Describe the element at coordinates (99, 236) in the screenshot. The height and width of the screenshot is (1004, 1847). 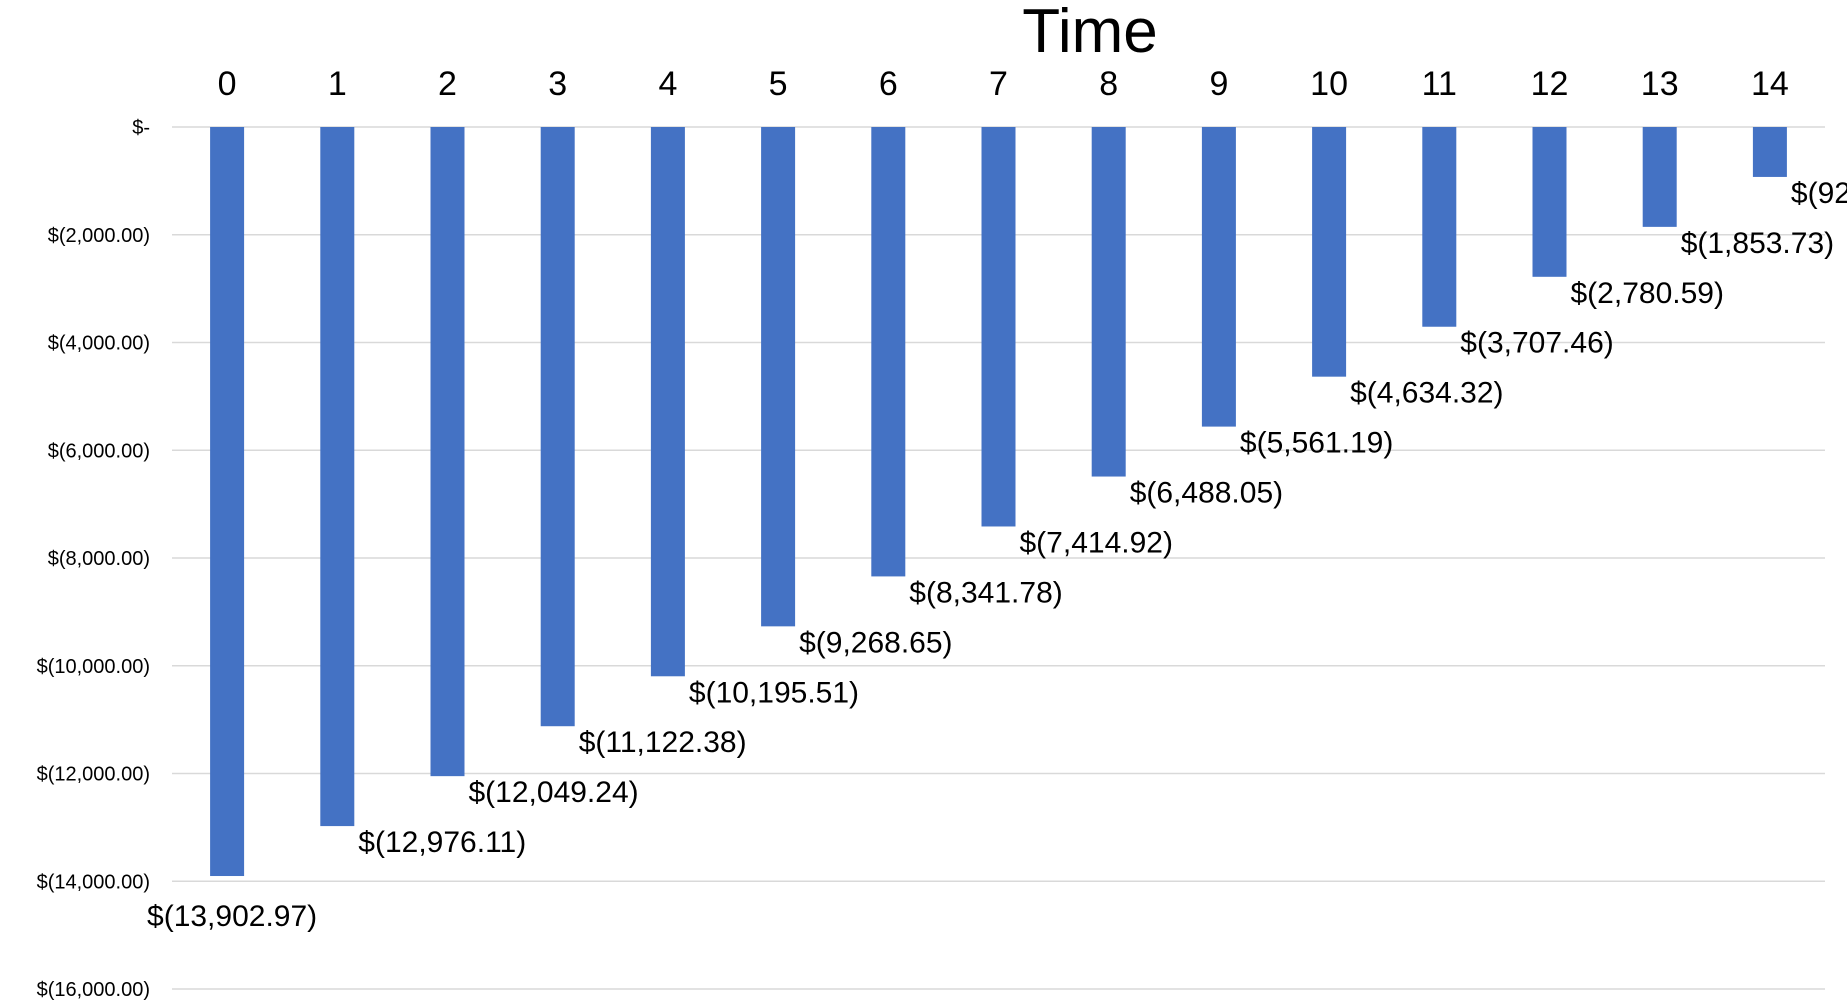
I see `y-tick-label: $(2,000.00)` at that location.